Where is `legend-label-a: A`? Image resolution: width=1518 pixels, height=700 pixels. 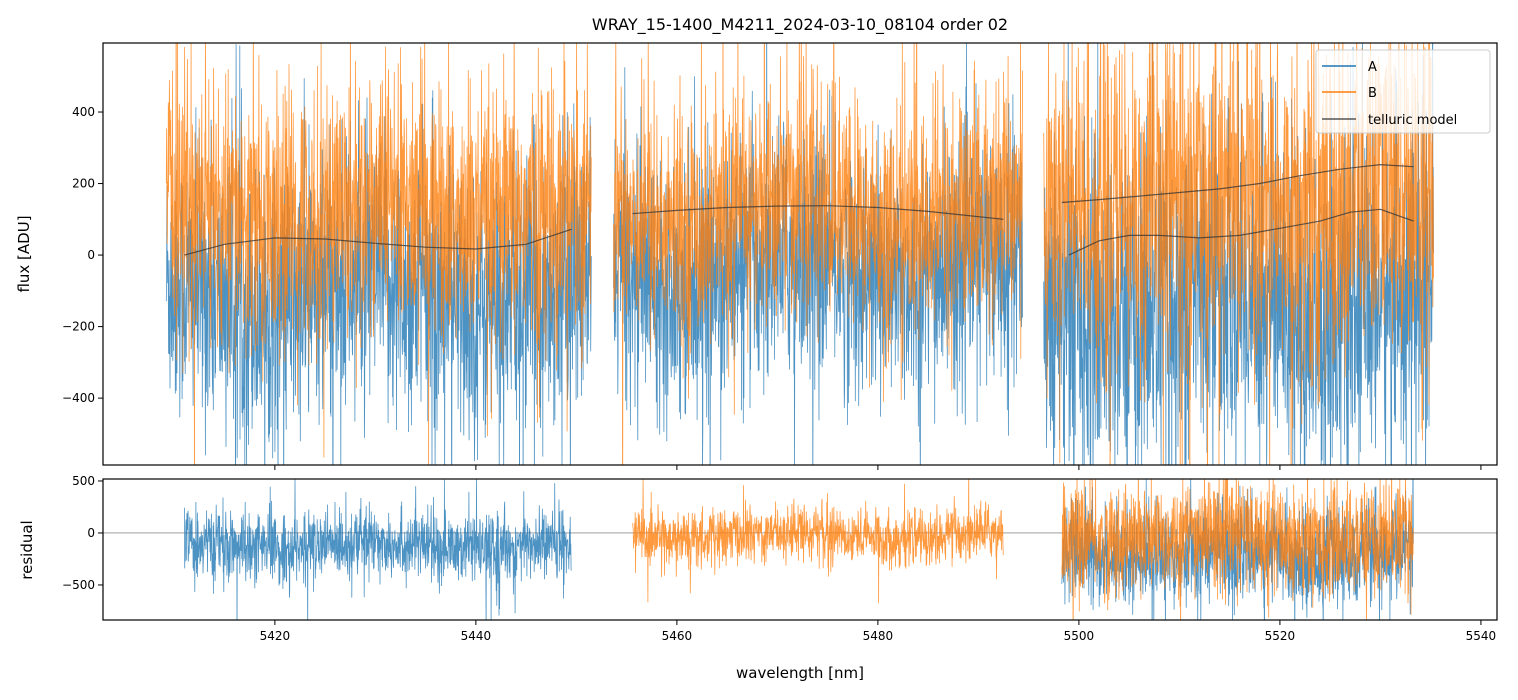
legend-label-a: A is located at coordinates (1372, 67).